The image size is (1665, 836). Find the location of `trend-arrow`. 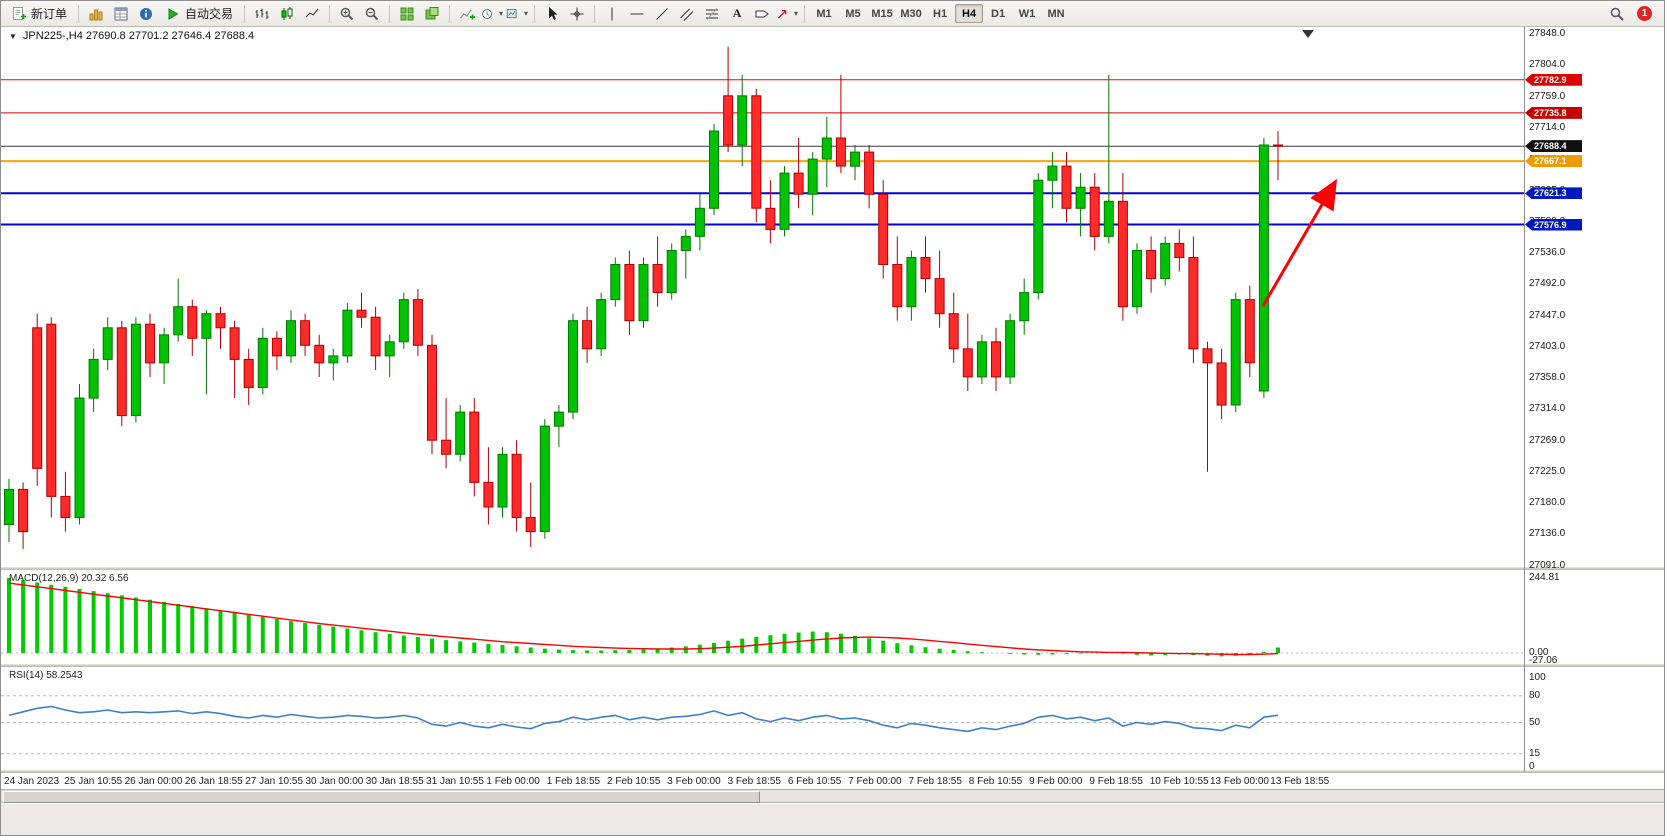

trend-arrow is located at coordinates (1299, 242).